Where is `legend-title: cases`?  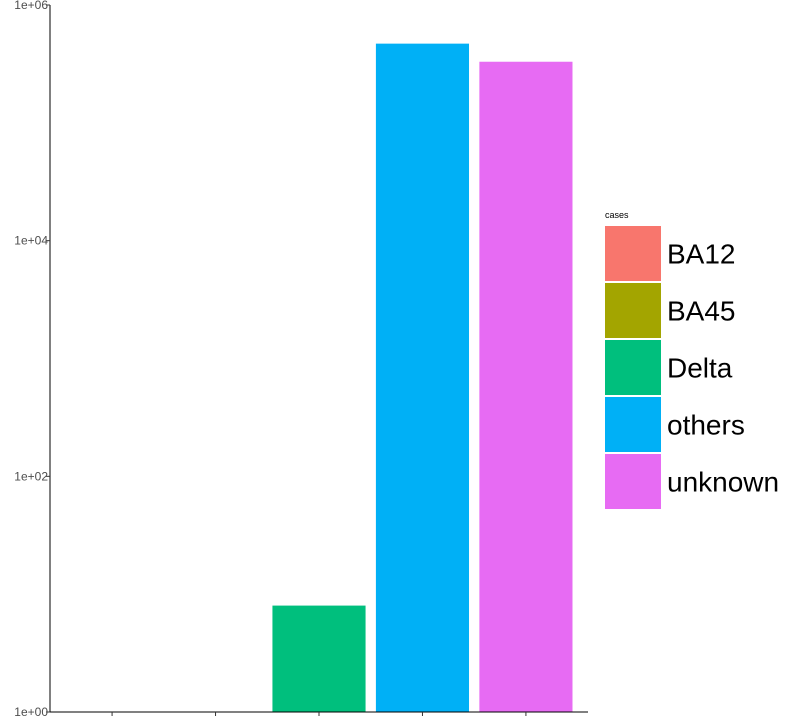 legend-title: cases is located at coordinates (617, 215).